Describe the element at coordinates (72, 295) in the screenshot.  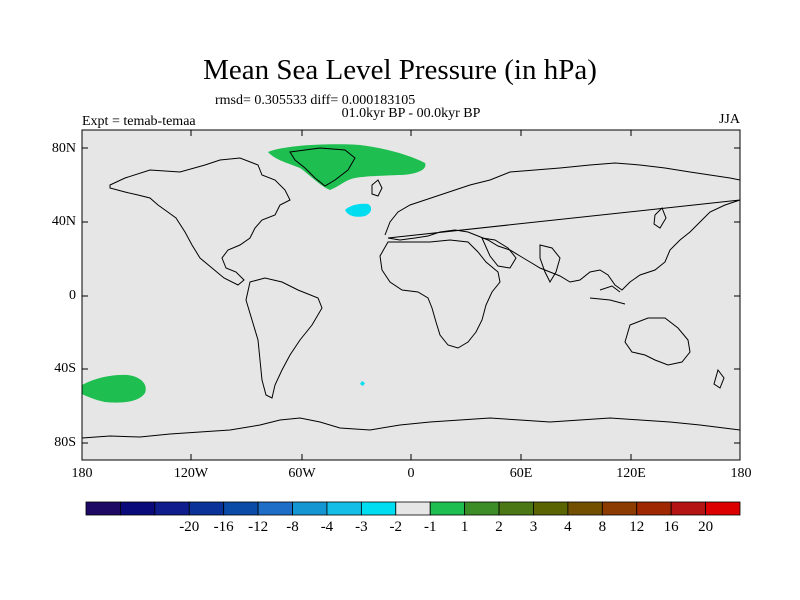
I see `lat-label-0: 0` at that location.